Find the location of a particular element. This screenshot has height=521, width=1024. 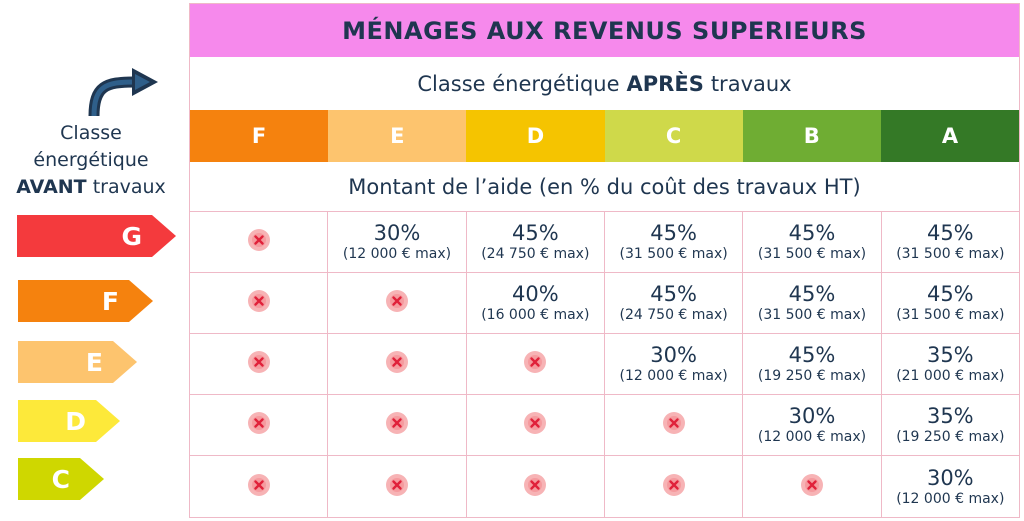

after-class-e: E is located at coordinates (397, 136).